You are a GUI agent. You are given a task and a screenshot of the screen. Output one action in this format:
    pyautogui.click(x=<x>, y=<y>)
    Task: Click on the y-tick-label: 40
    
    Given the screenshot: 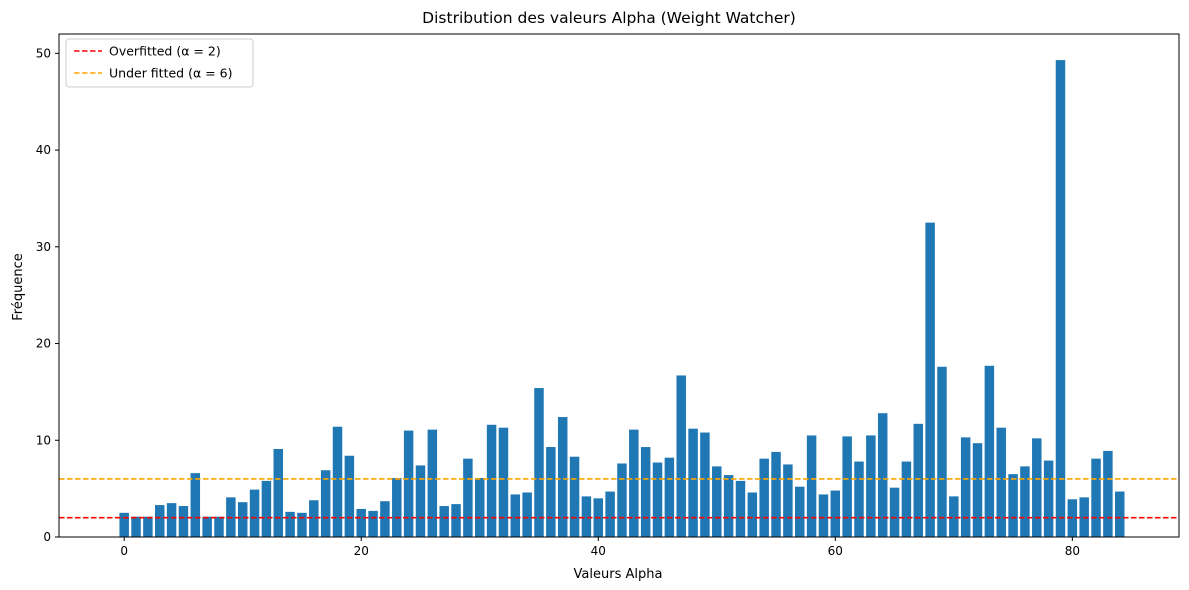 What is the action you would take?
    pyautogui.click(x=43, y=150)
    